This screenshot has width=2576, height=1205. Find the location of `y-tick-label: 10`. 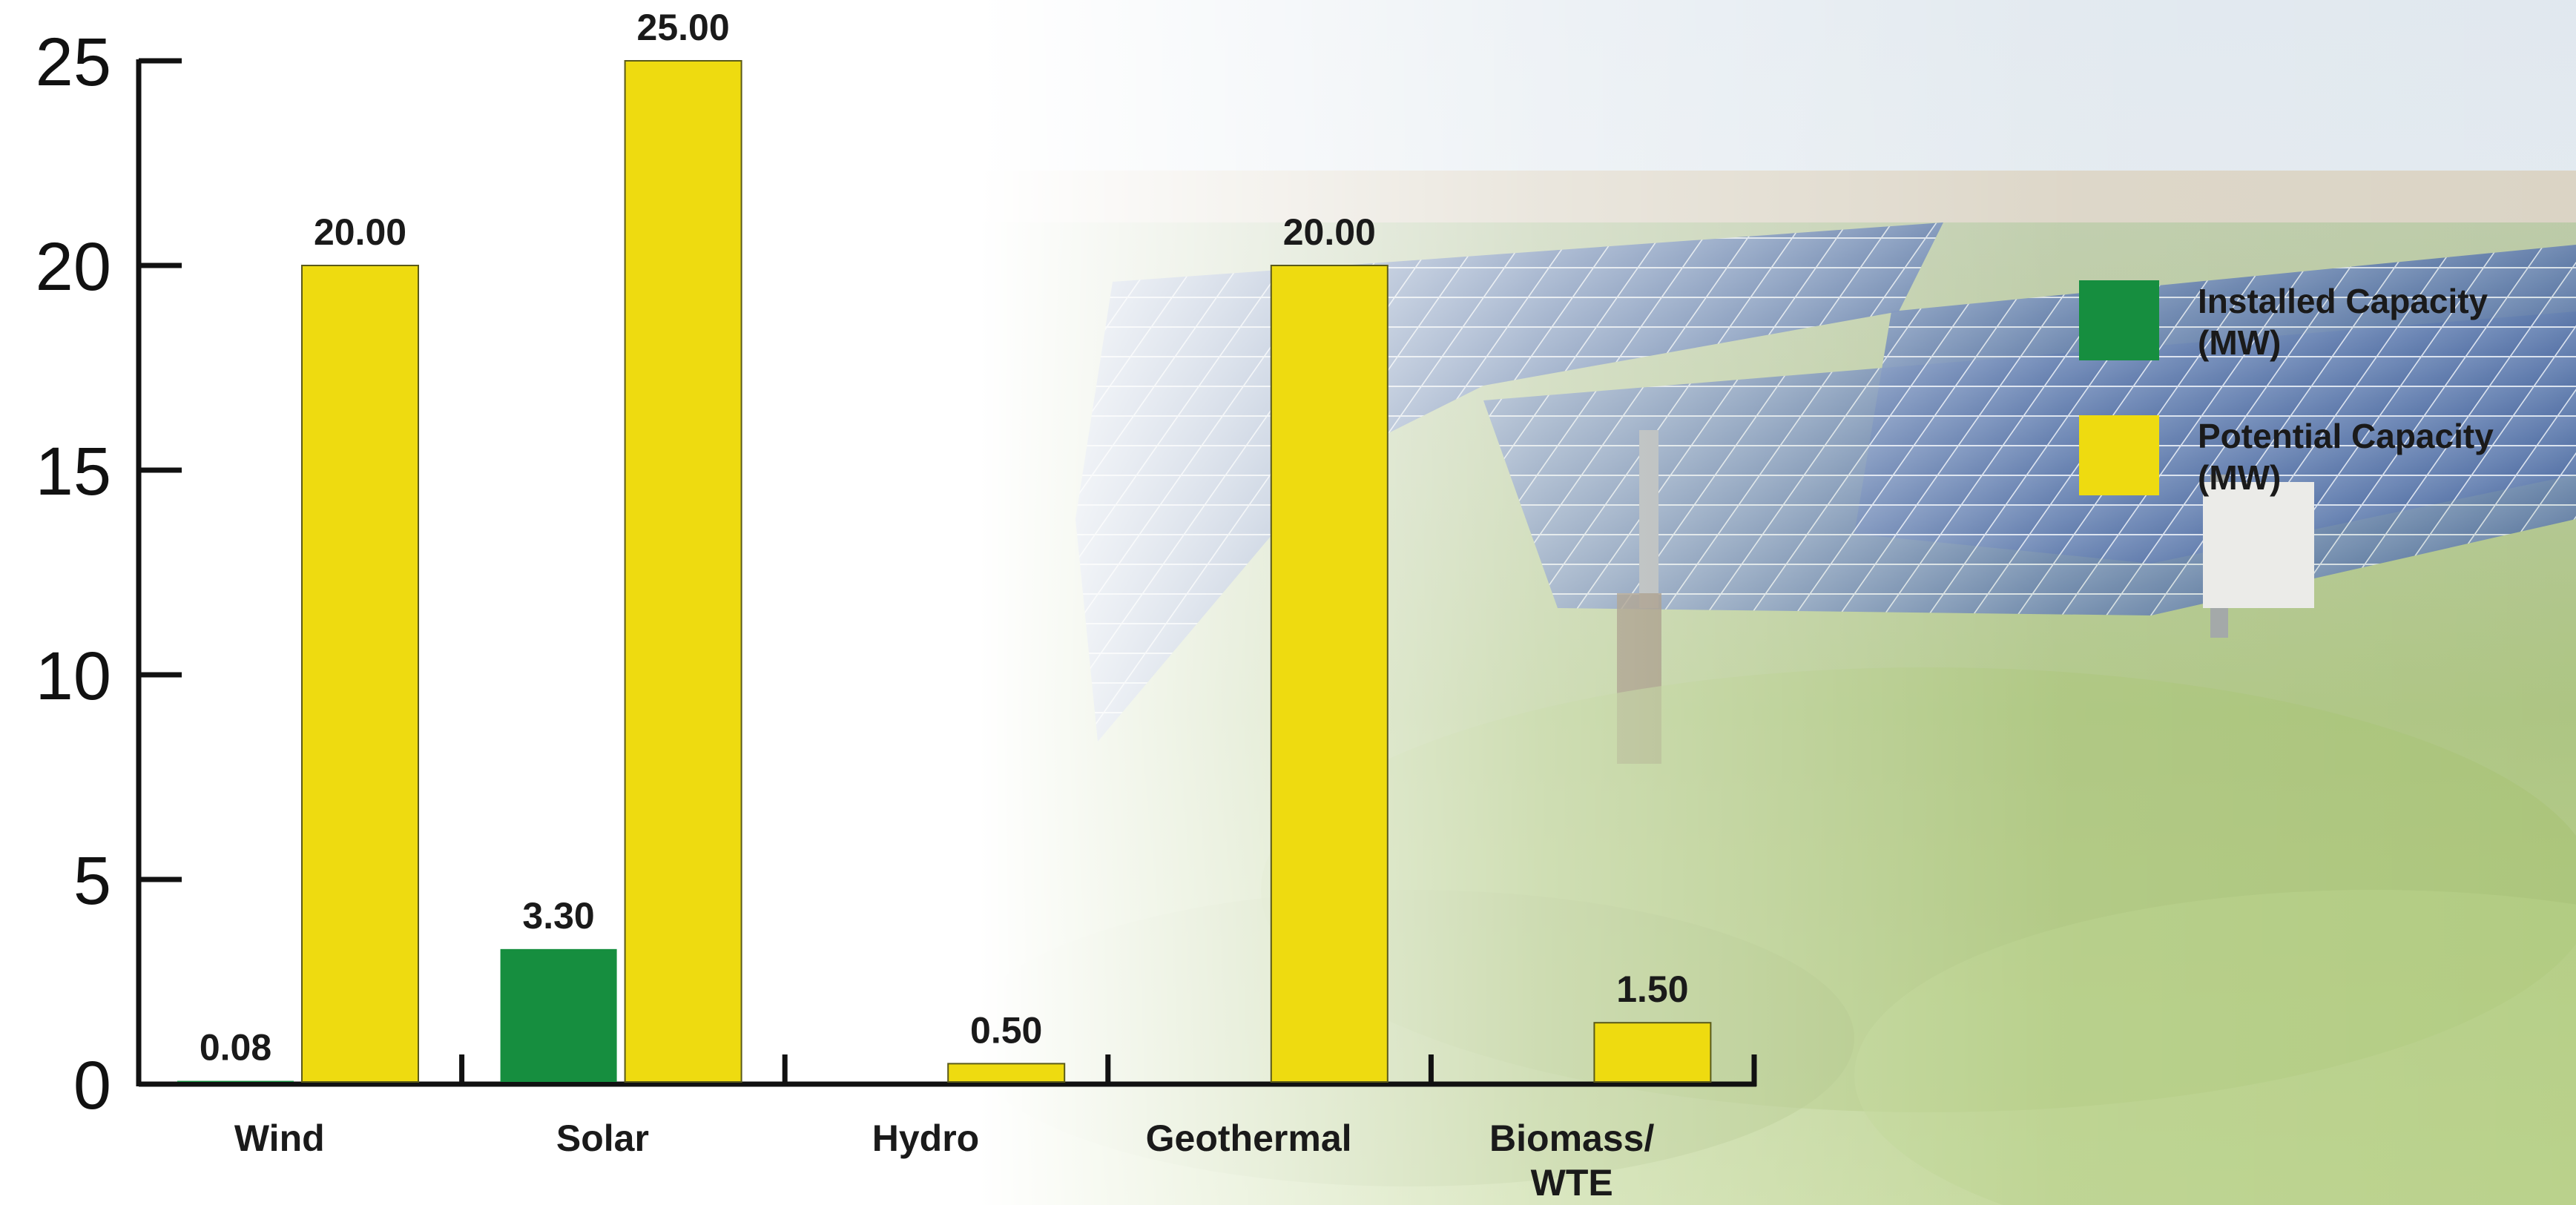

y-tick-label: 10 is located at coordinates (73, 676).